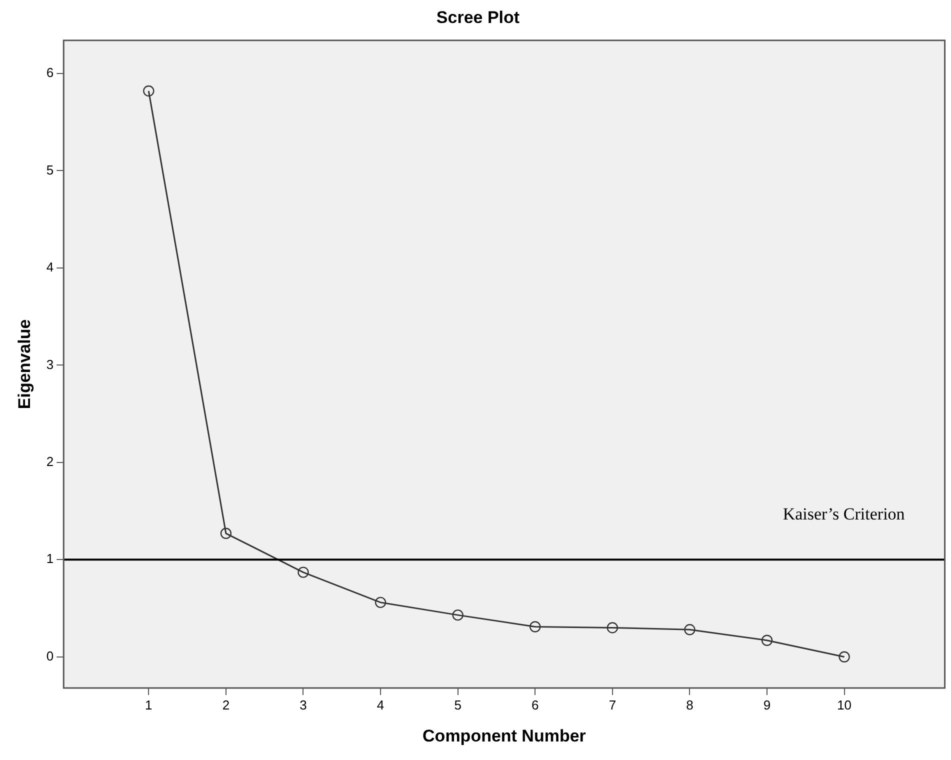  I want to click on x-tick-label: 2, so click(226, 704).